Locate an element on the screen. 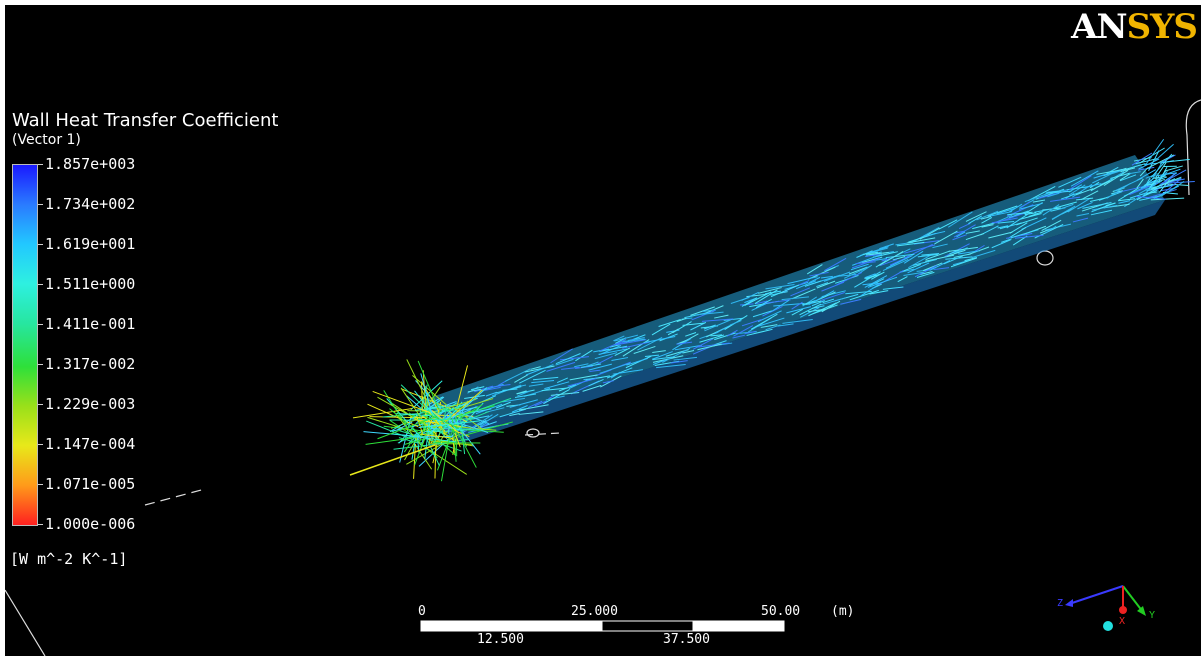 The height and width of the screenshot is (656, 1201). axis-triad: Z X Y is located at coordinates (1106, 606).